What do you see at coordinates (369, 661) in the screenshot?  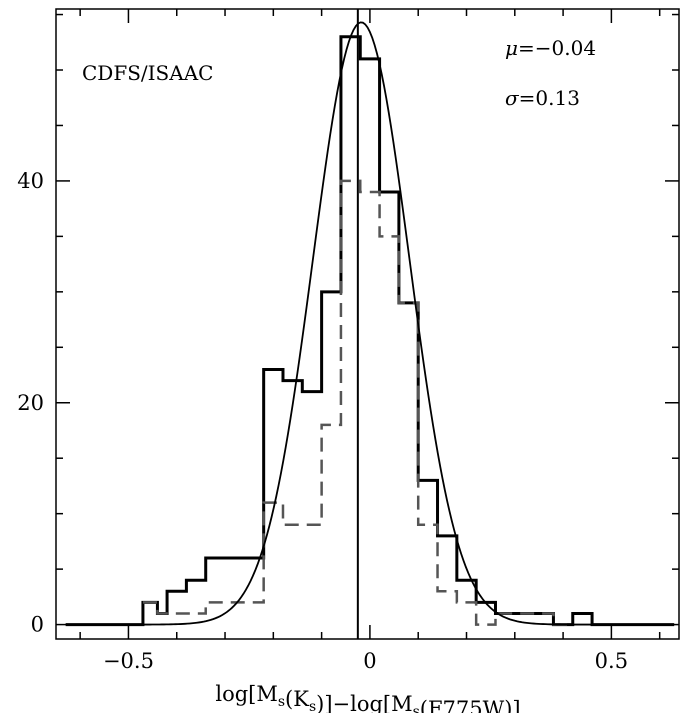 I see `x-tick-label: 0` at bounding box center [369, 661].